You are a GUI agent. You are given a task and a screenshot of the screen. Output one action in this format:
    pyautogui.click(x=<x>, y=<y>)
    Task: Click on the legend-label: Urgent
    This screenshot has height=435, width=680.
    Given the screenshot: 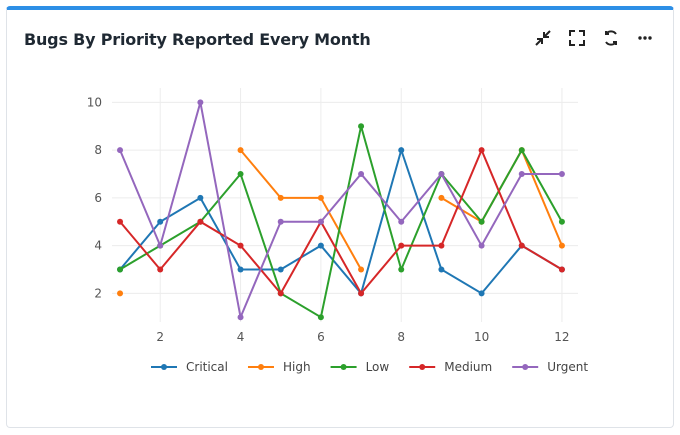 What is the action you would take?
    pyautogui.click(x=567, y=367)
    